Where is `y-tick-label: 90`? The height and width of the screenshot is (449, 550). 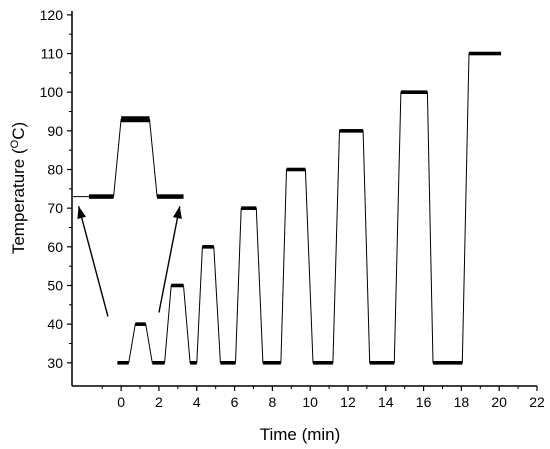
y-tick-label: 90 is located at coordinates (55, 131).